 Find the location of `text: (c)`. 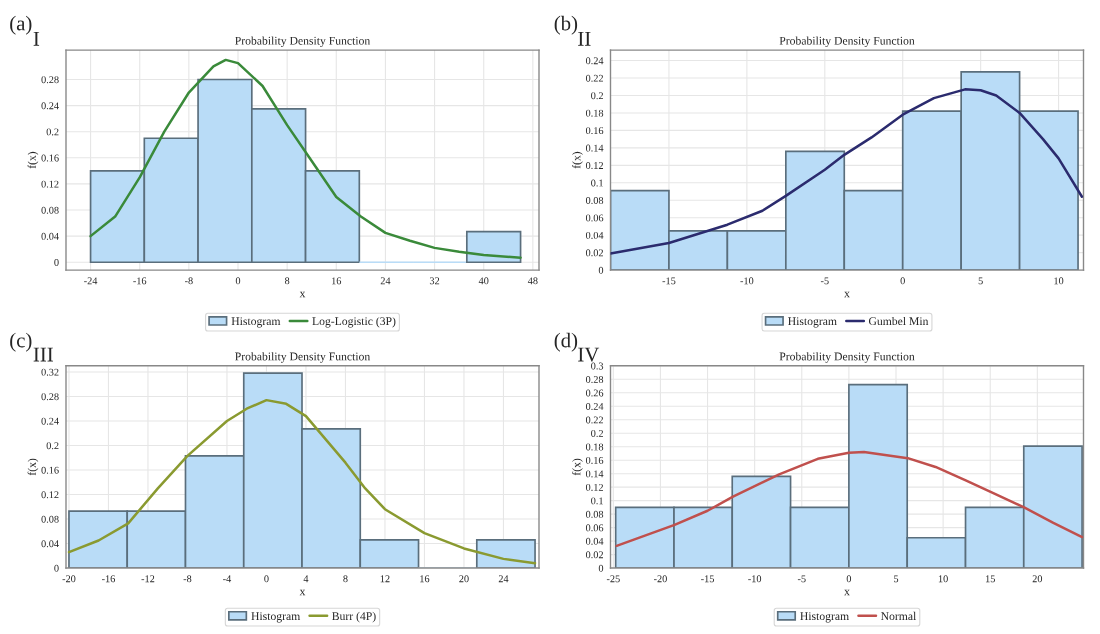

text: (c) is located at coordinates (21, 342).